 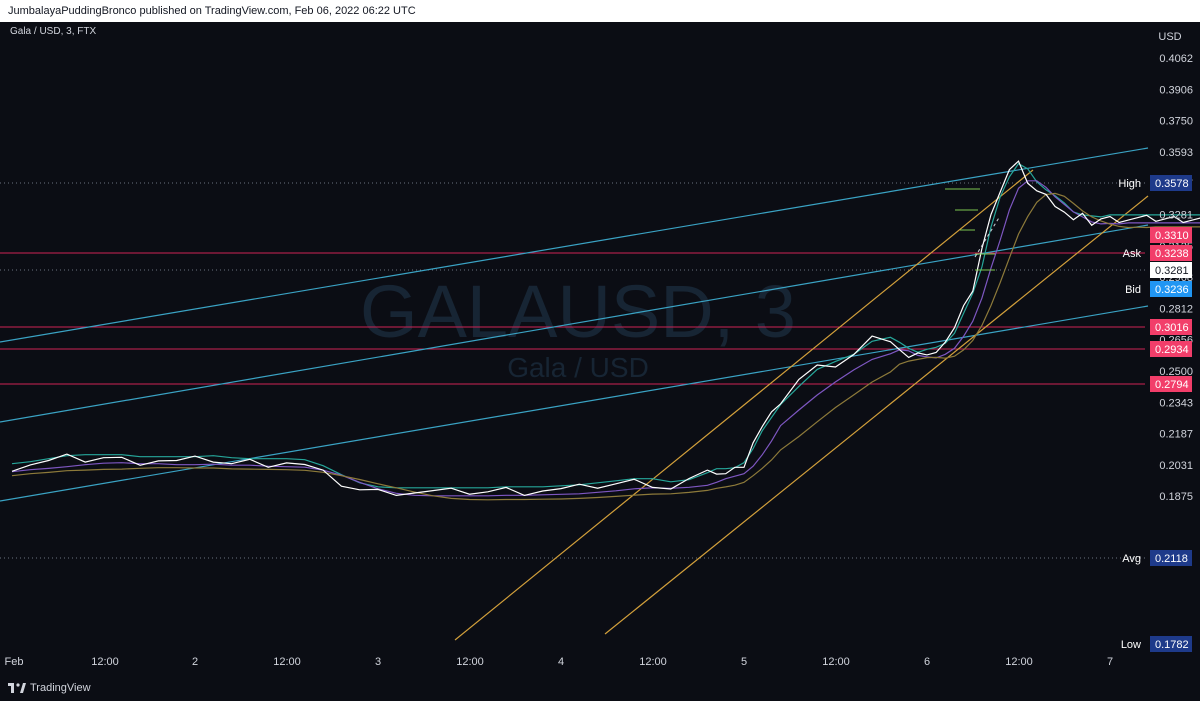 I want to click on footer-bar: TradingView, so click(x=600, y=689).